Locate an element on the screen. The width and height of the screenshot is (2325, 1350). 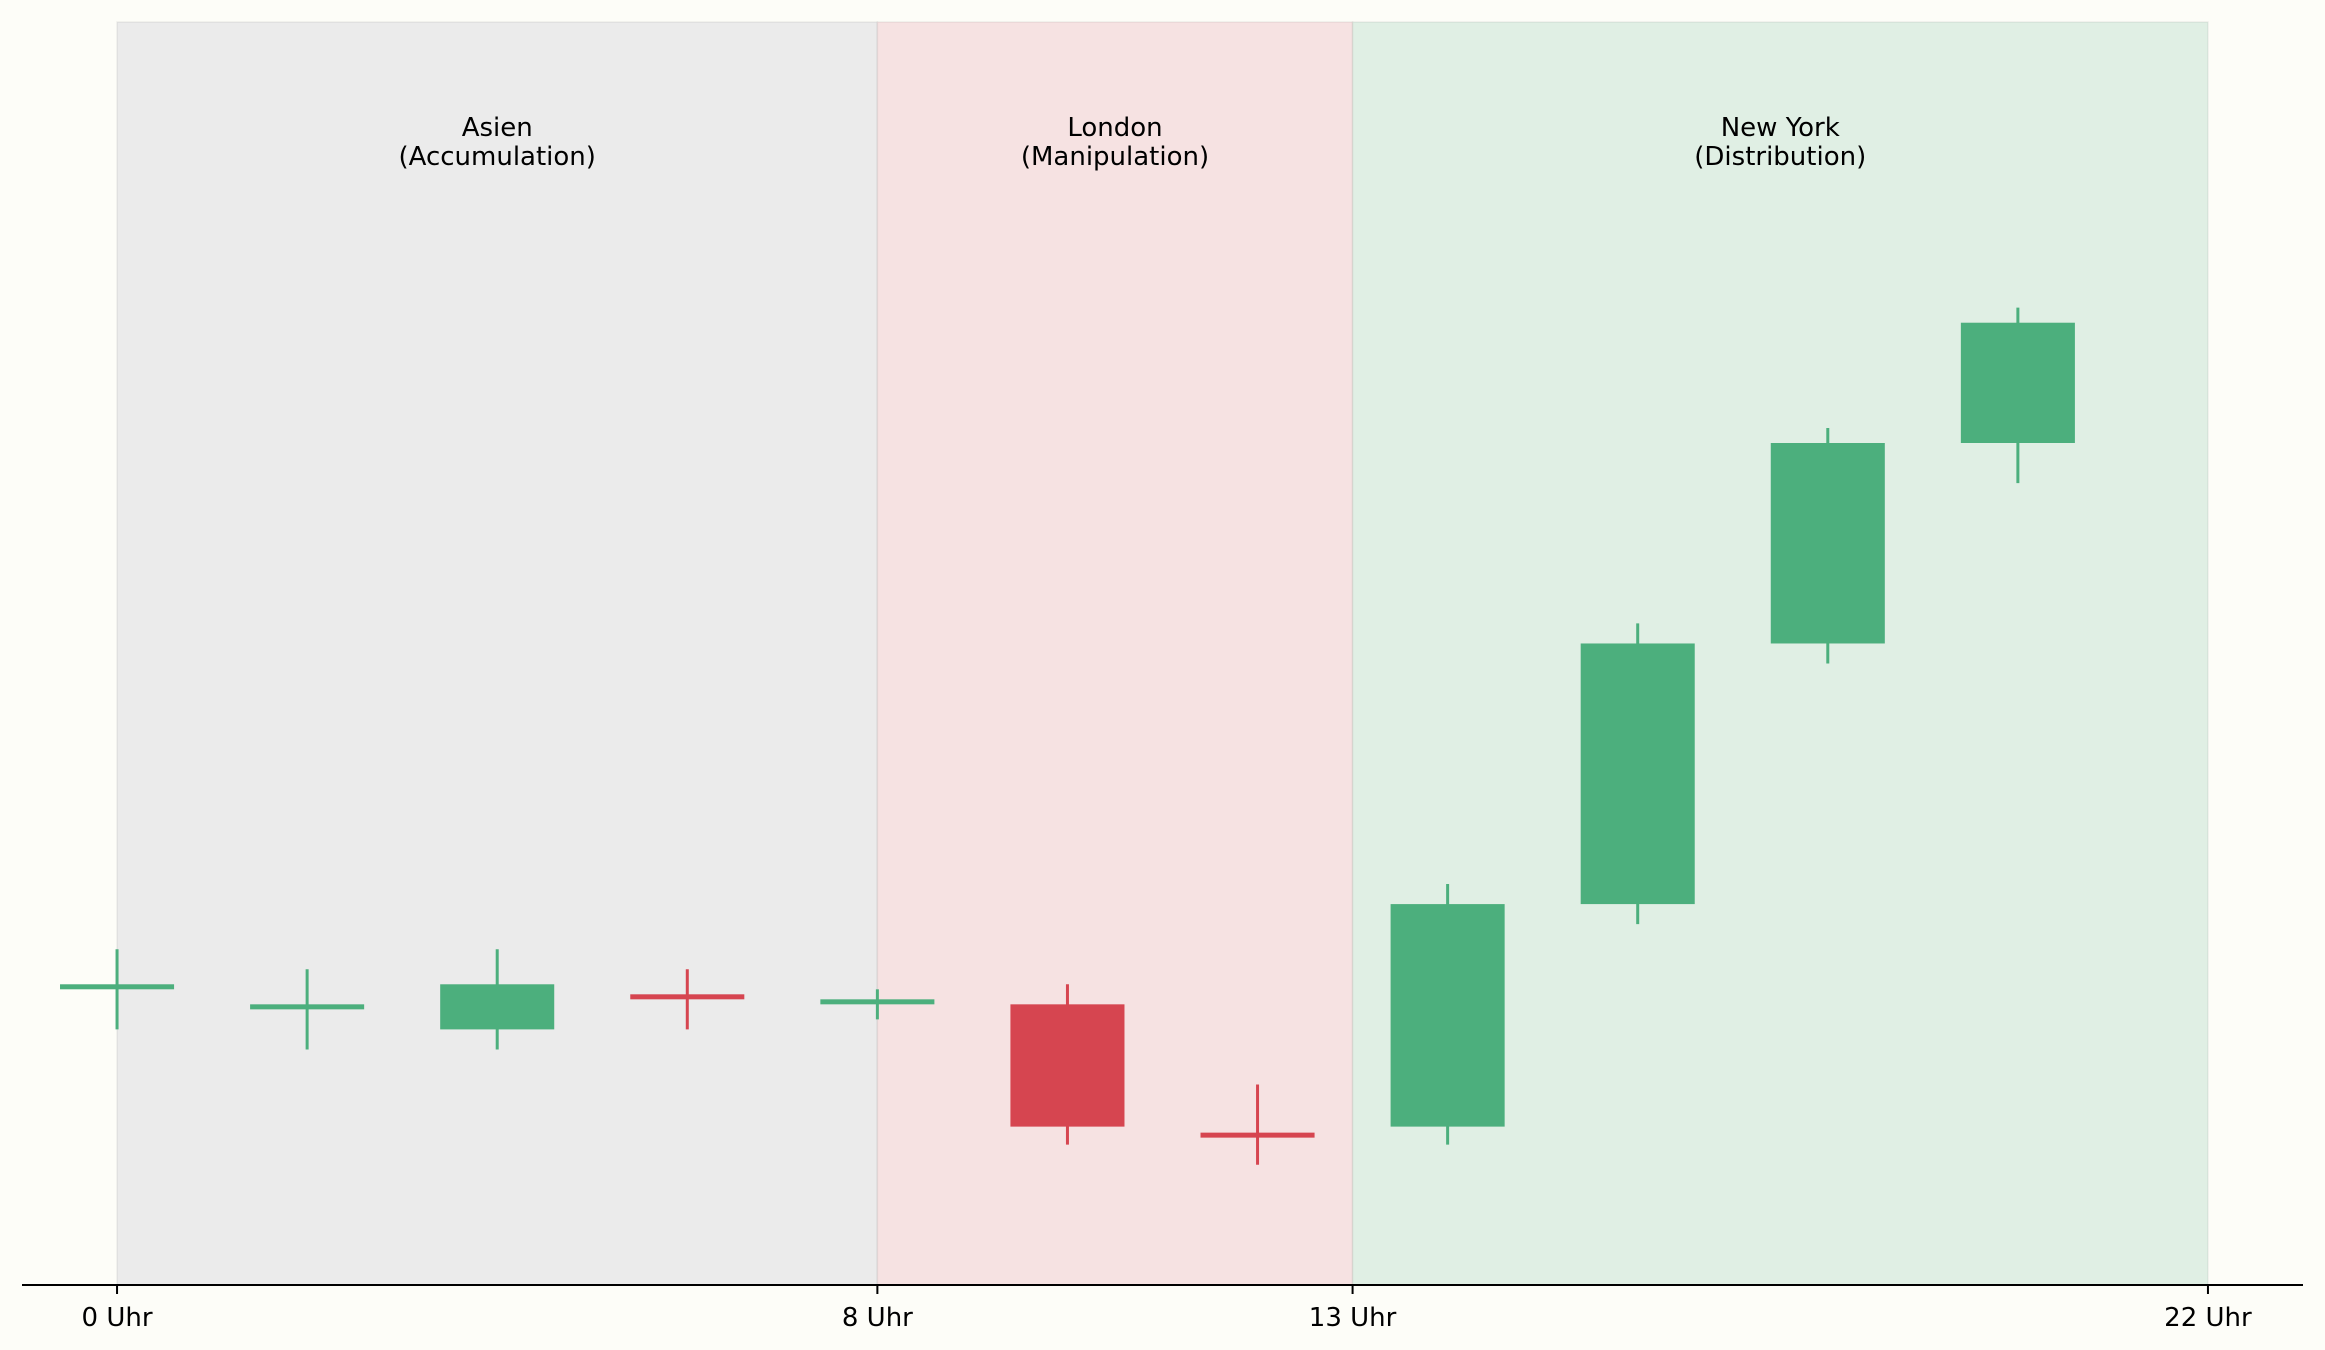
session-name-0: Asien is located at coordinates (497, 128).